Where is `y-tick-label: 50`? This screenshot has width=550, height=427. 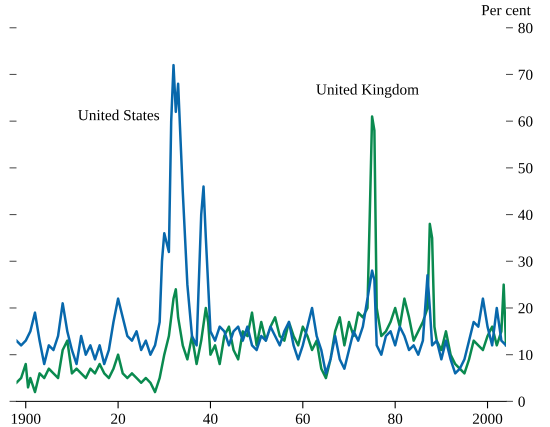 y-tick-label: 50 is located at coordinates (525, 168).